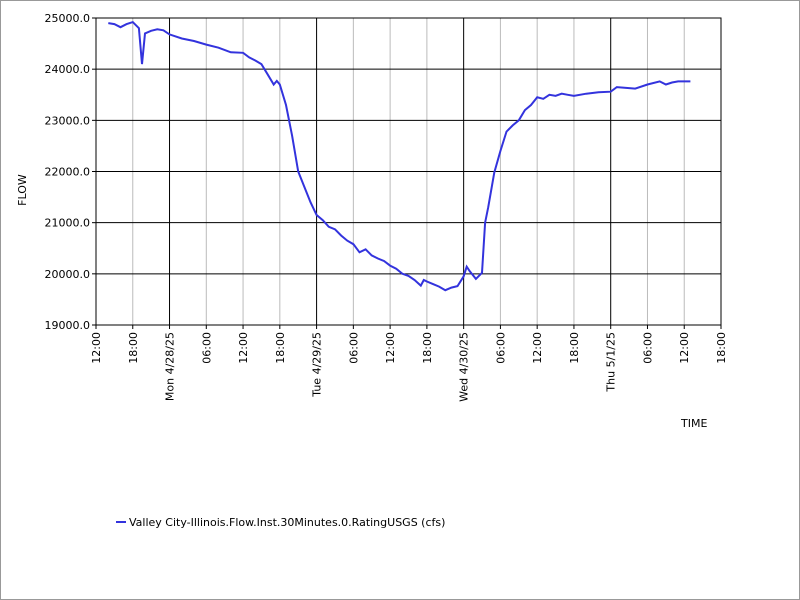 The image size is (800, 600). What do you see at coordinates (68, 18) in the screenshot?
I see `y-tick-label: 25000.0` at bounding box center [68, 18].